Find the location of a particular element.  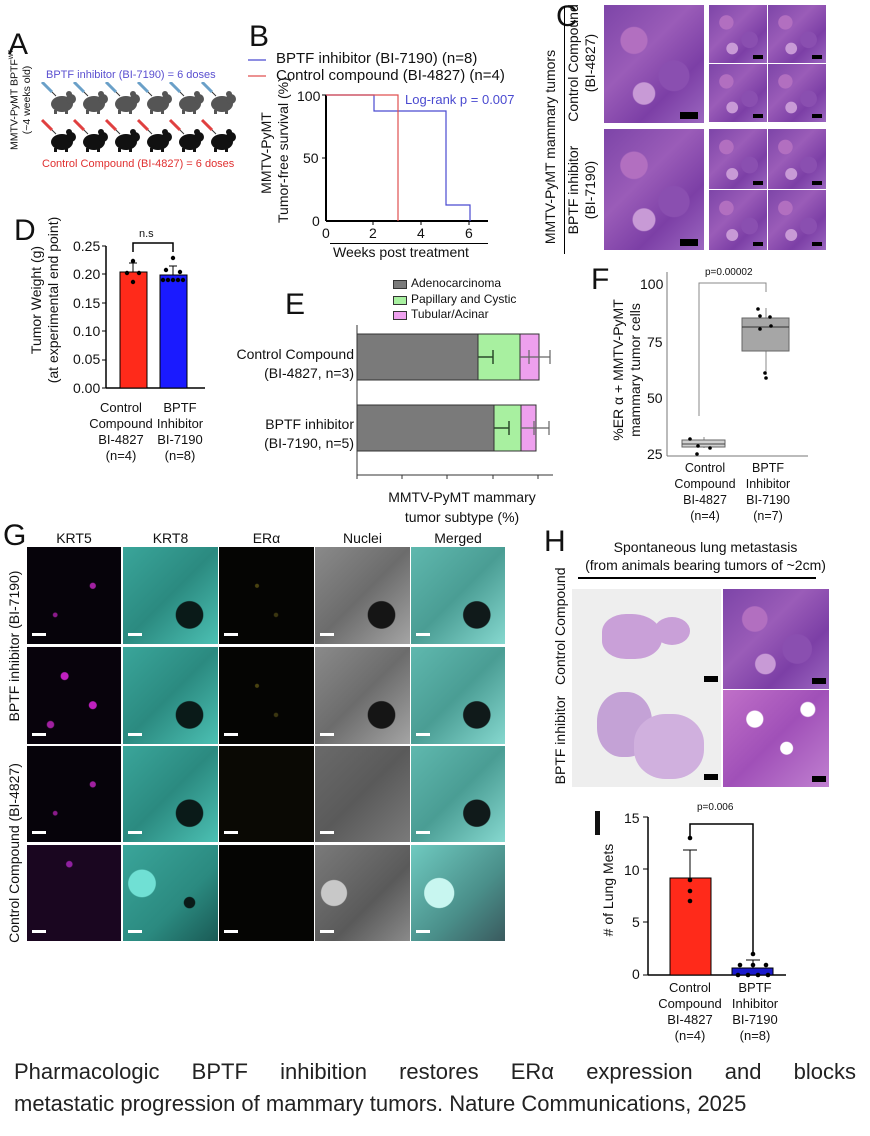

panel-c-row-label-control: Control Compound (BI-4827) is located at coordinates (582, 63).